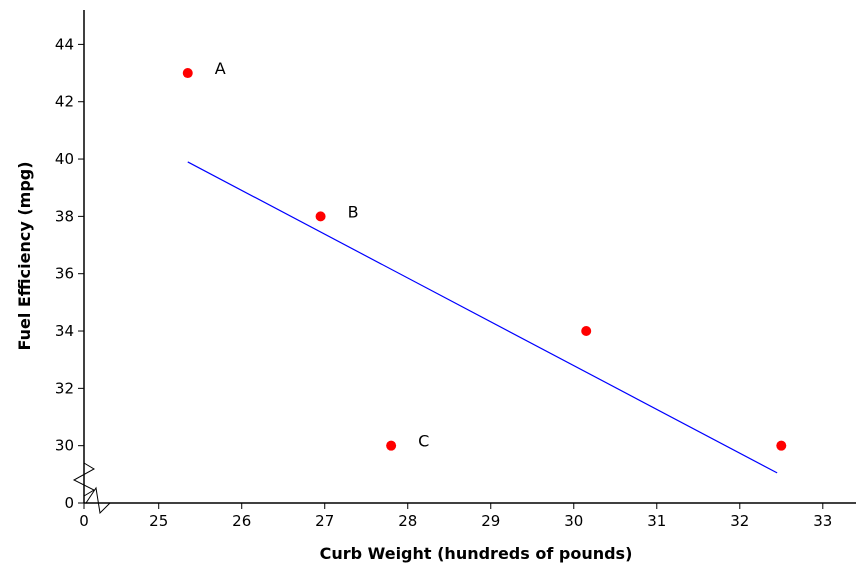  I want to click on x-tick-label: 29, so click(490, 521).